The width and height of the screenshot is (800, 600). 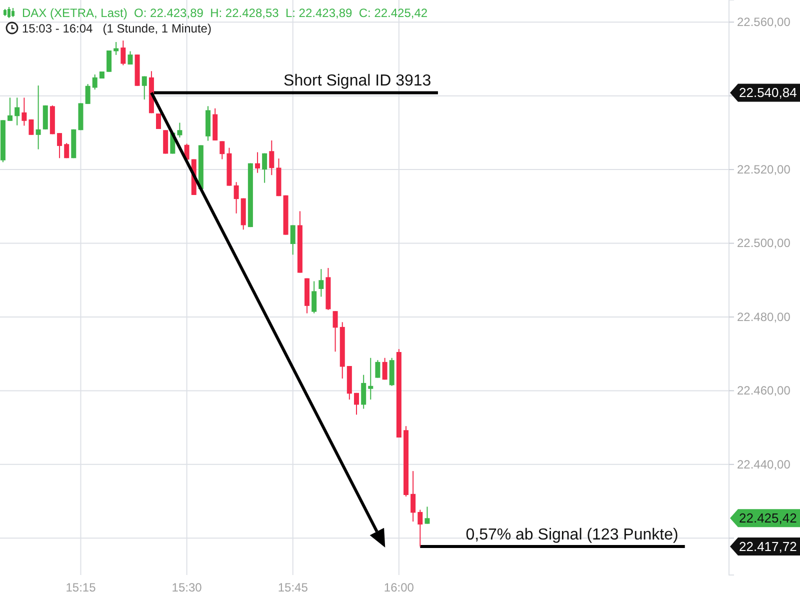 What do you see at coordinates (399, 587) in the screenshot?
I see `x-tick-label: 16:00` at bounding box center [399, 587].